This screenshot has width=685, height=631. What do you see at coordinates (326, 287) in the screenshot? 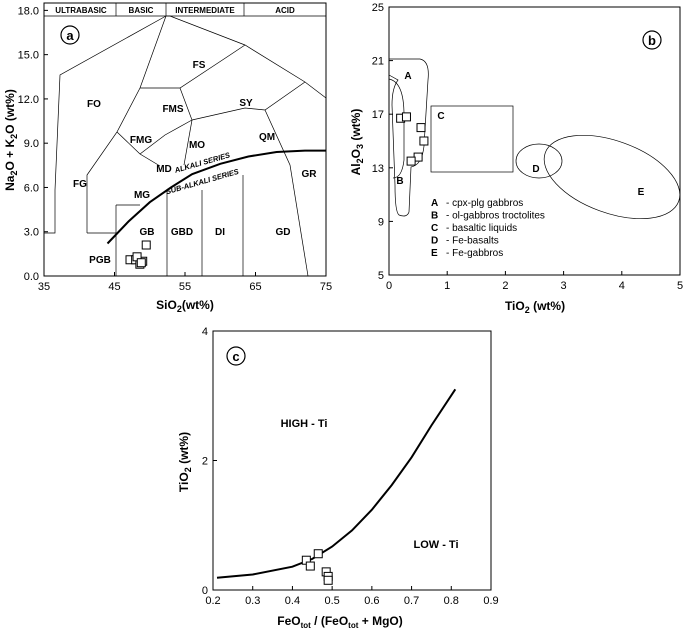
I see `x-tick-label: 75` at bounding box center [326, 287].